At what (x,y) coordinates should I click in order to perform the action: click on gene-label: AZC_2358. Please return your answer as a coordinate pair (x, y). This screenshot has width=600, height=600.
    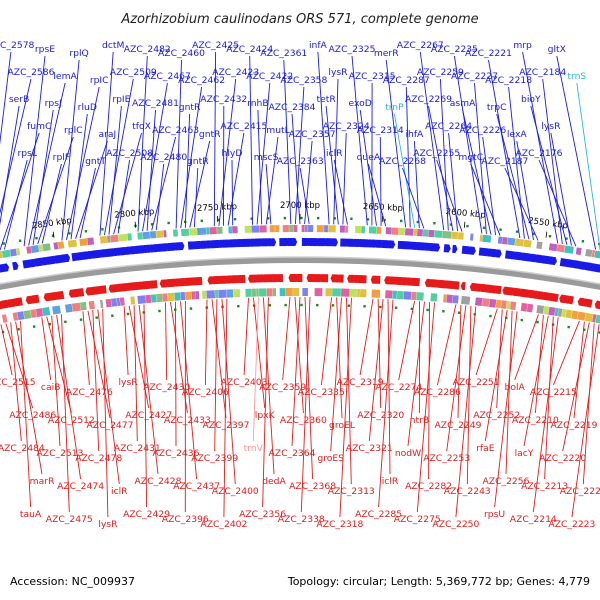
    Looking at the image, I should click on (303, 80).